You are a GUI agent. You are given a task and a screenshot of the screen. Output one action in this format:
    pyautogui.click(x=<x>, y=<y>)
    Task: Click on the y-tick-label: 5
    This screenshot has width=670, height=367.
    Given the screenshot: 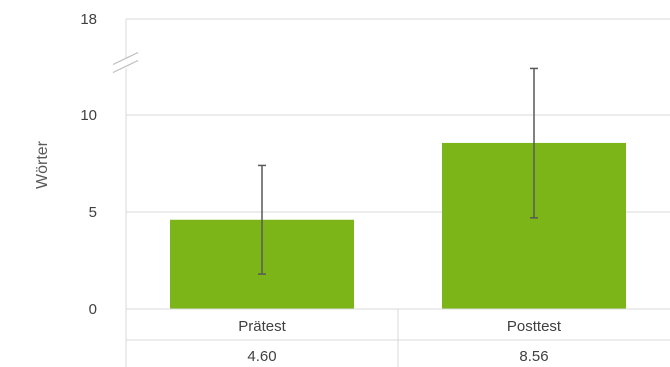 What is the action you would take?
    pyautogui.click(x=93, y=212)
    